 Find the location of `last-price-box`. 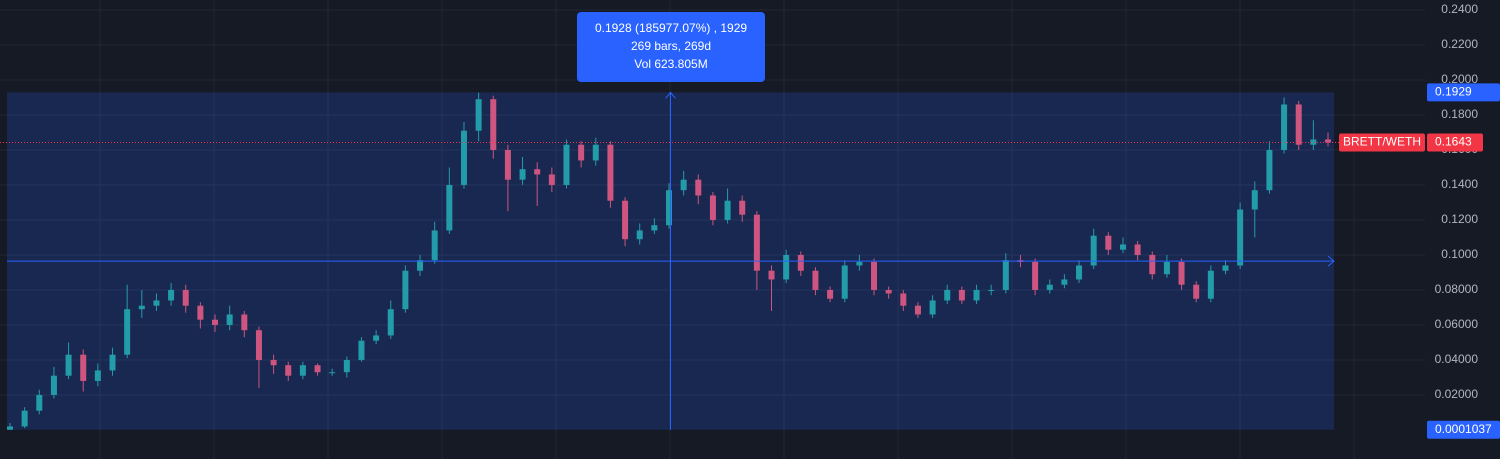

last-price-box is located at coordinates (1455, 142).